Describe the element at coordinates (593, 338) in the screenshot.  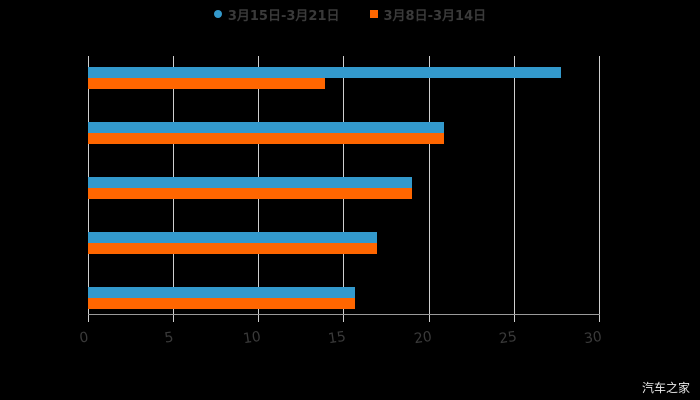
I see `x-tick-label: 30` at that location.